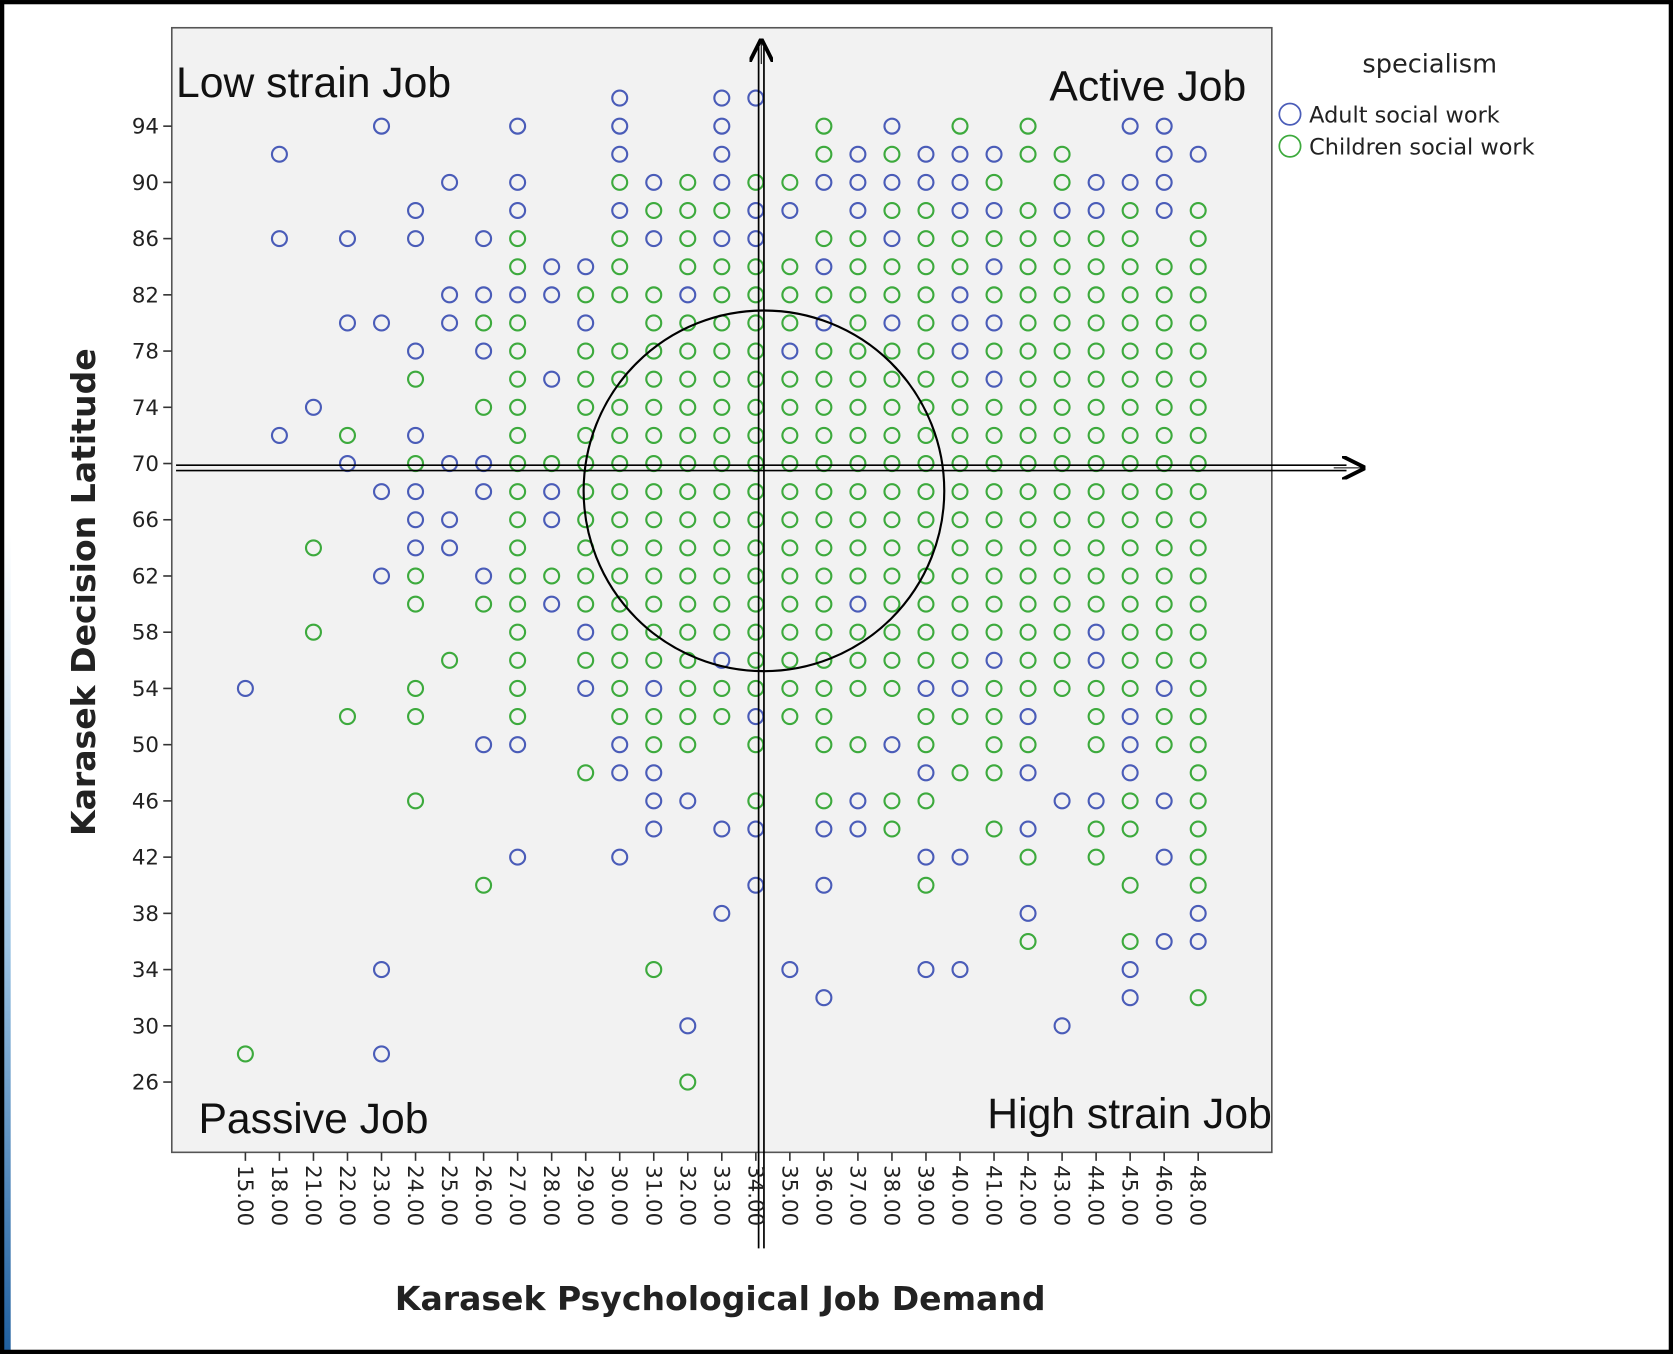  I want to click on x-tick-label: 27.00, so click(516, 1195).